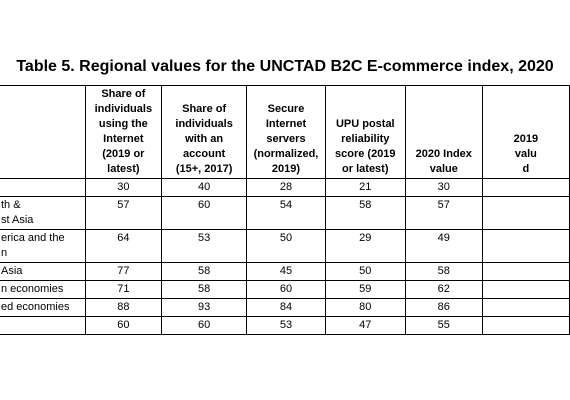 The height and width of the screenshot is (400, 570). I want to click on row-label-text: ed economies, so click(35, 307).